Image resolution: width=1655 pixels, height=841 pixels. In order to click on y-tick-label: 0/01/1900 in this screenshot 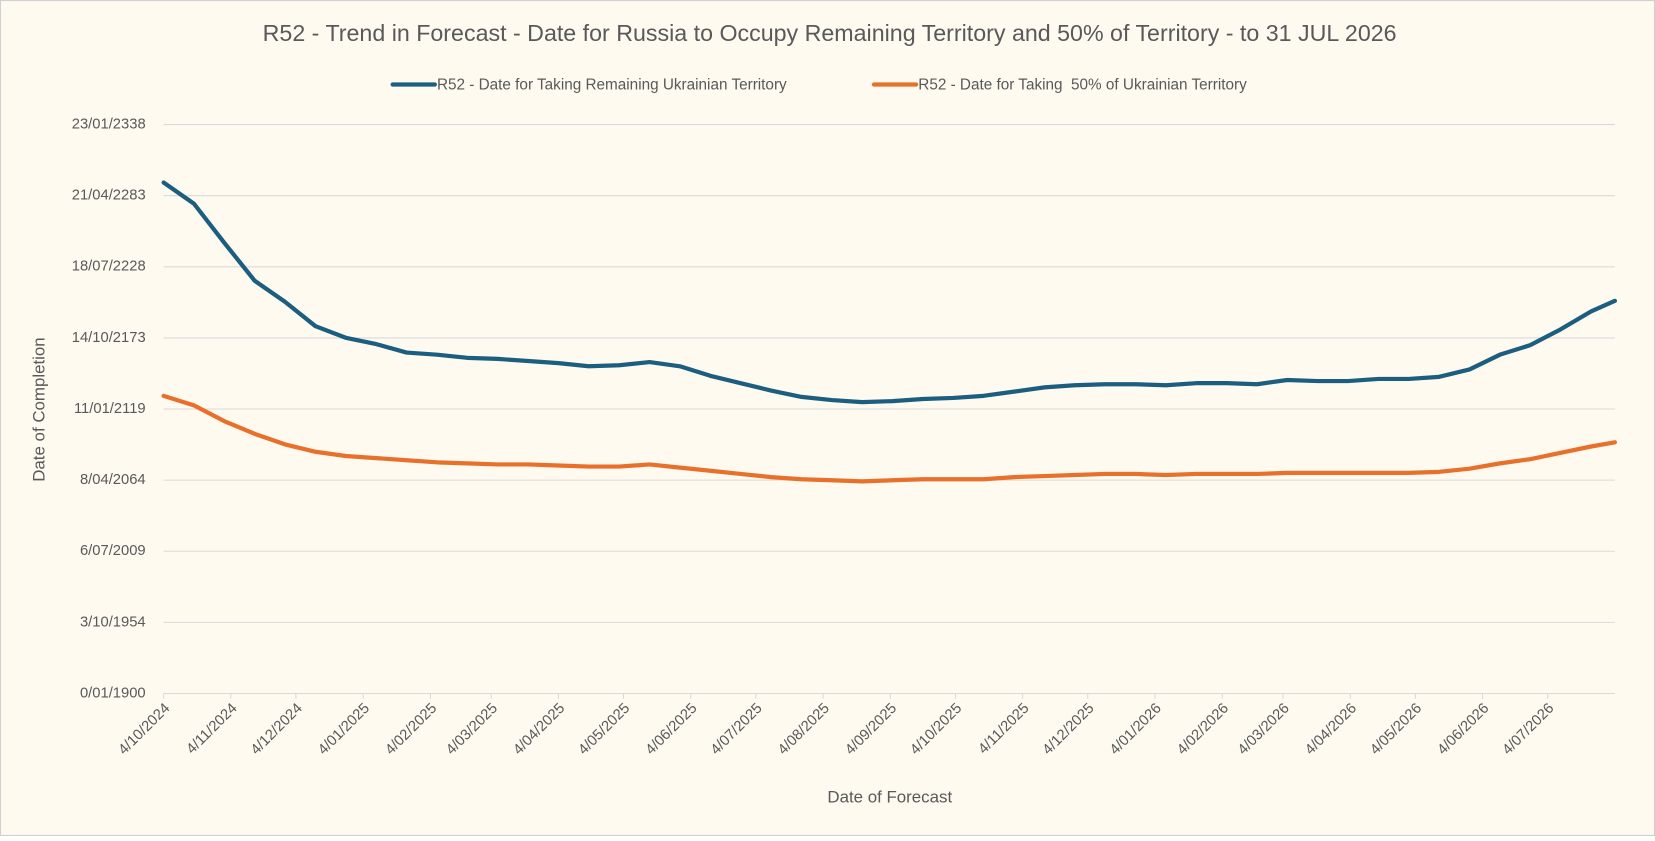, I will do `click(113, 693)`.